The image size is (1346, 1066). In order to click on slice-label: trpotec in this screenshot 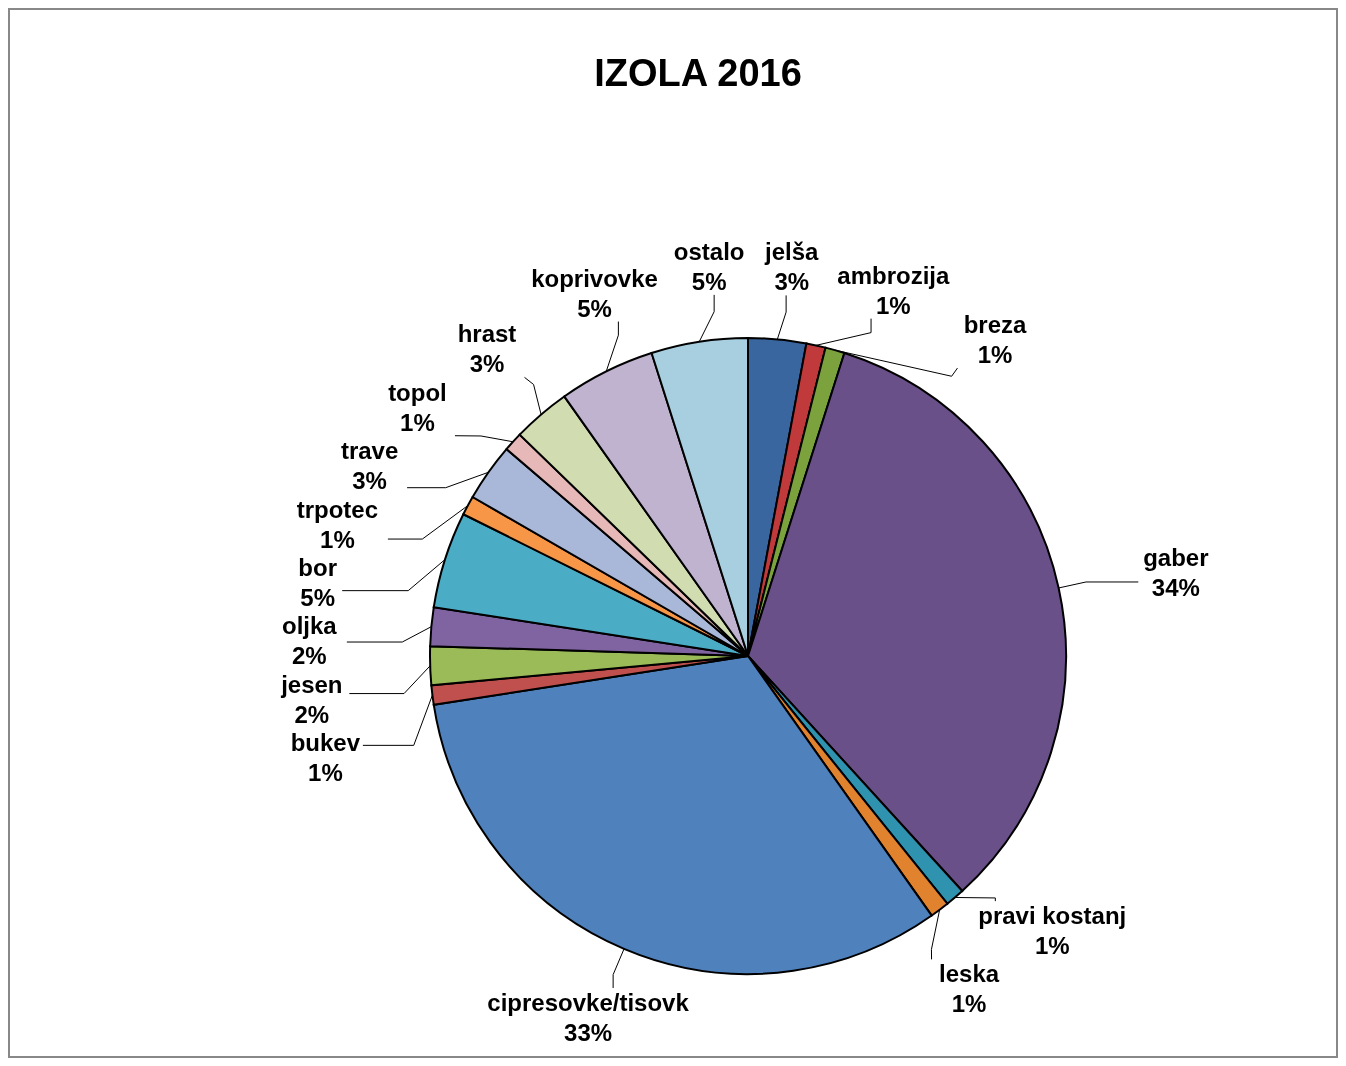, I will do `click(337, 509)`.